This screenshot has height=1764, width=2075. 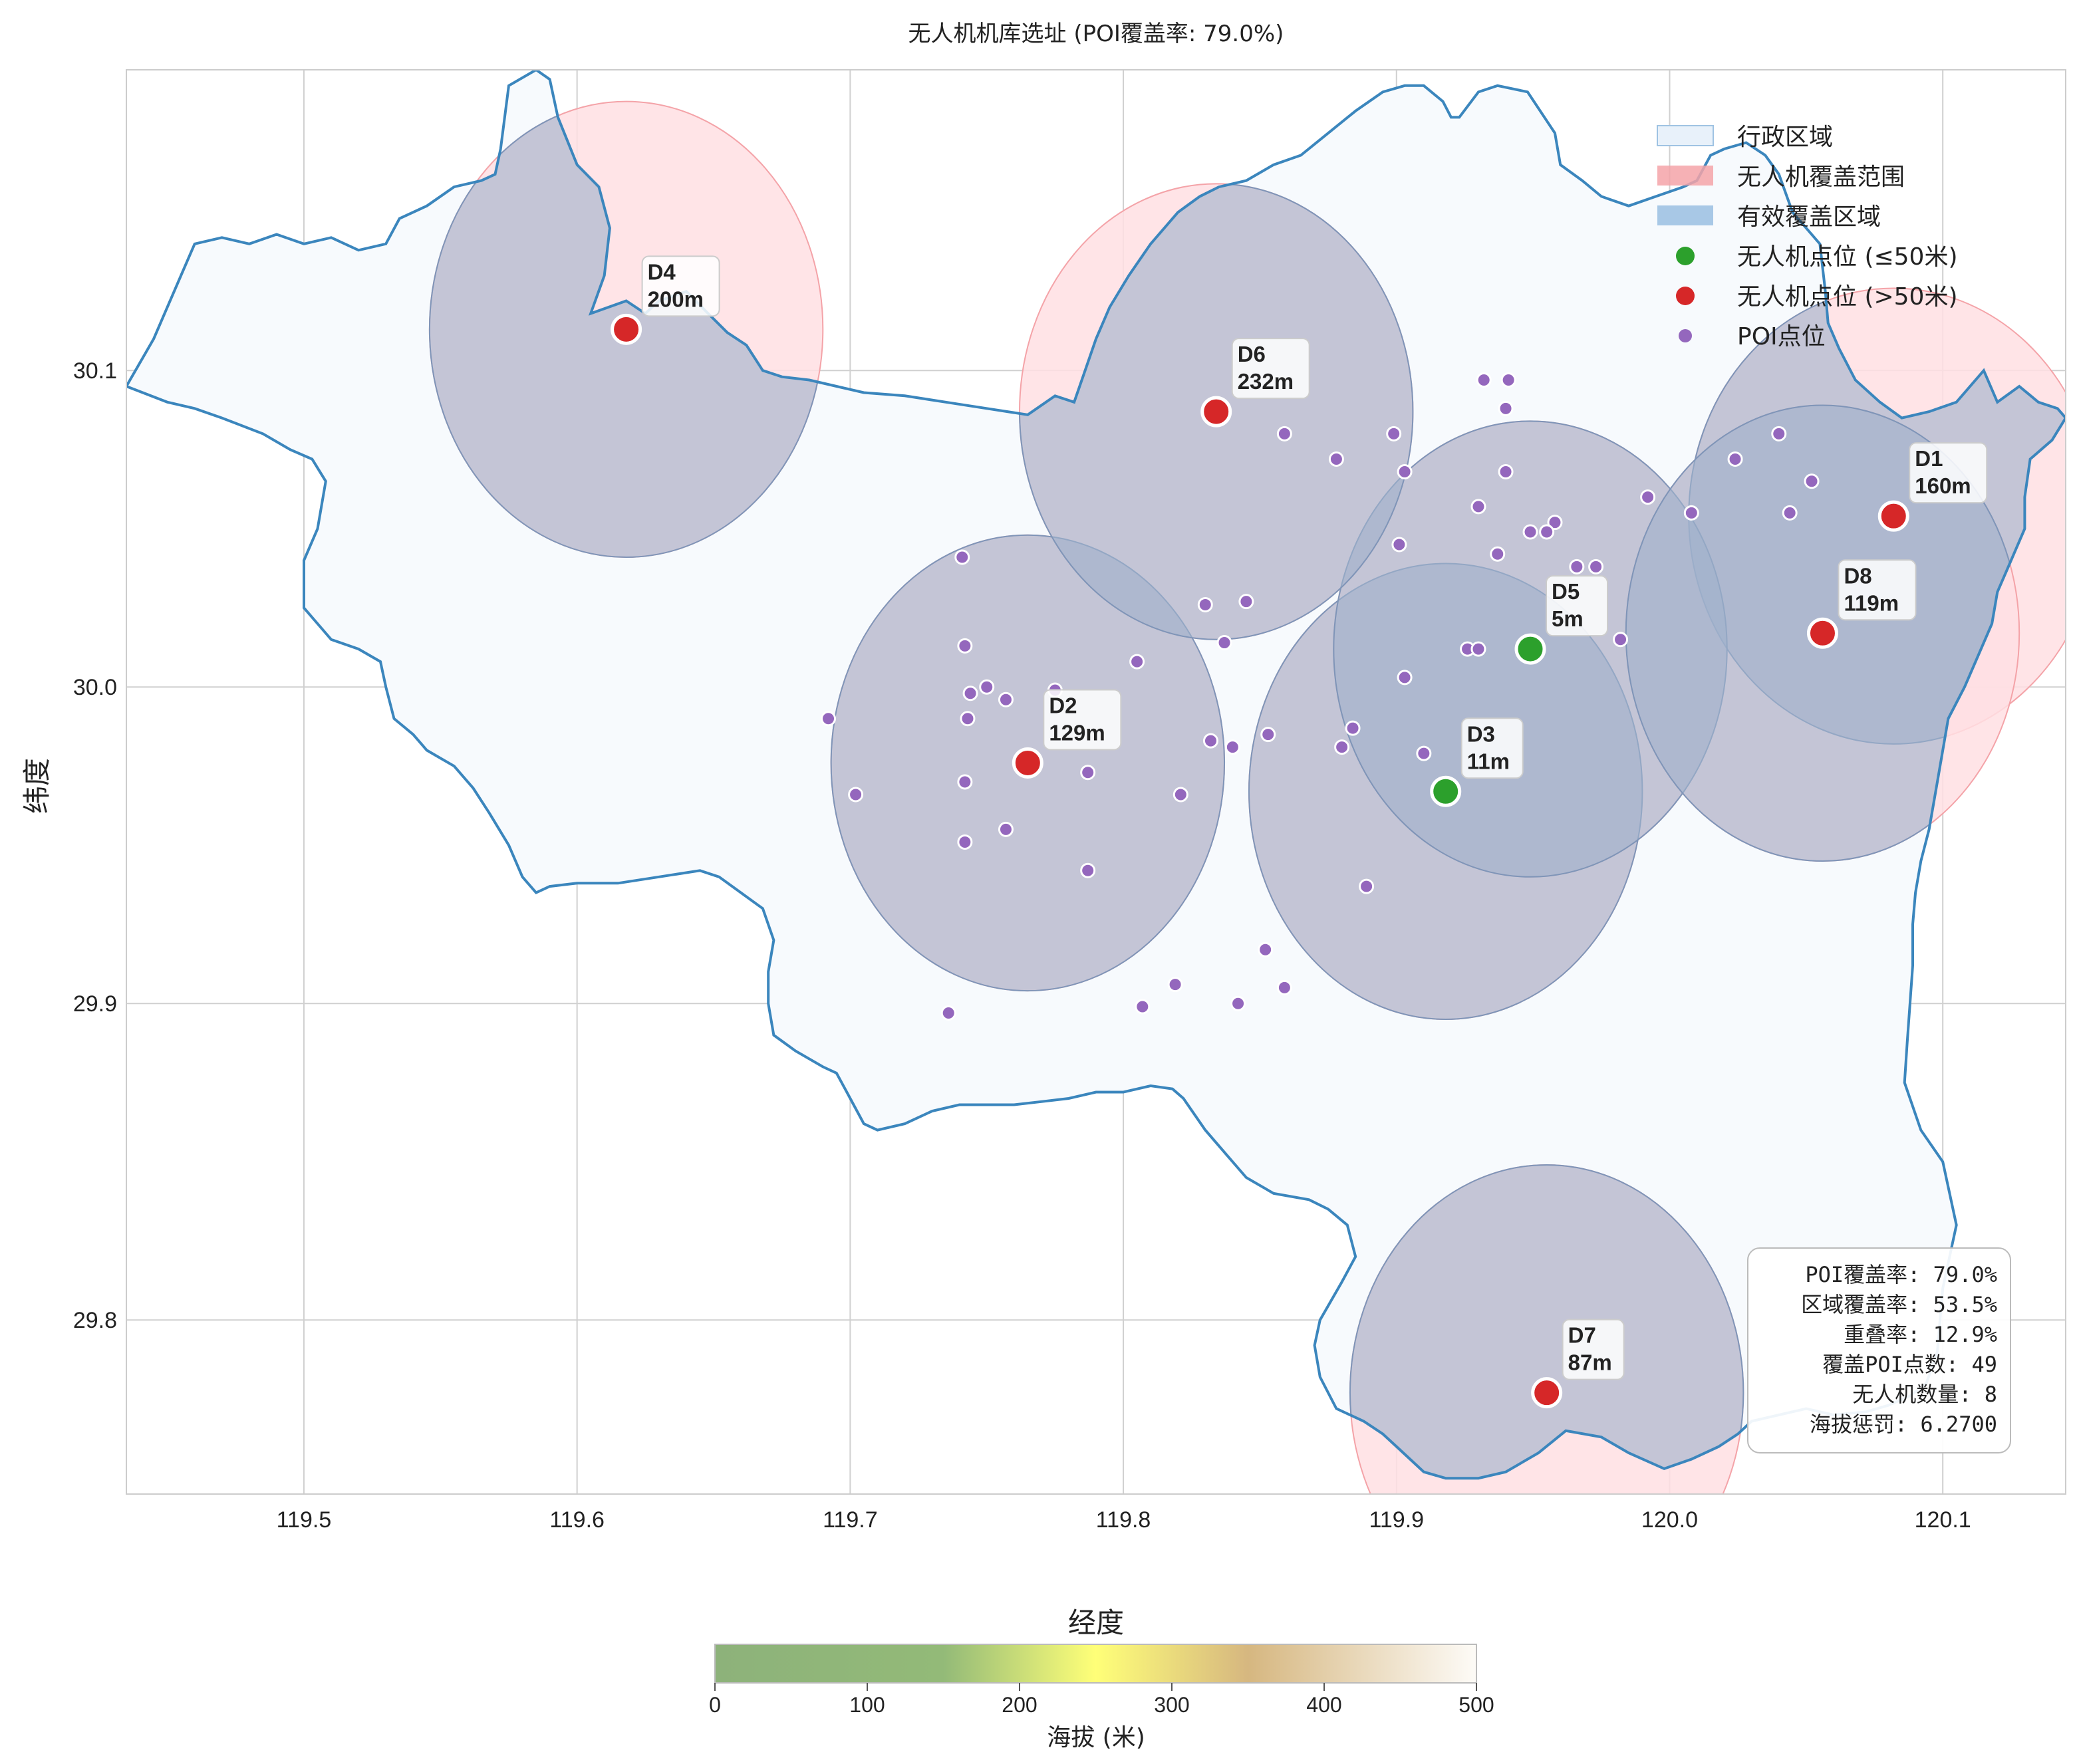 I want to click on colorbar, so click(x=1095, y=1664).